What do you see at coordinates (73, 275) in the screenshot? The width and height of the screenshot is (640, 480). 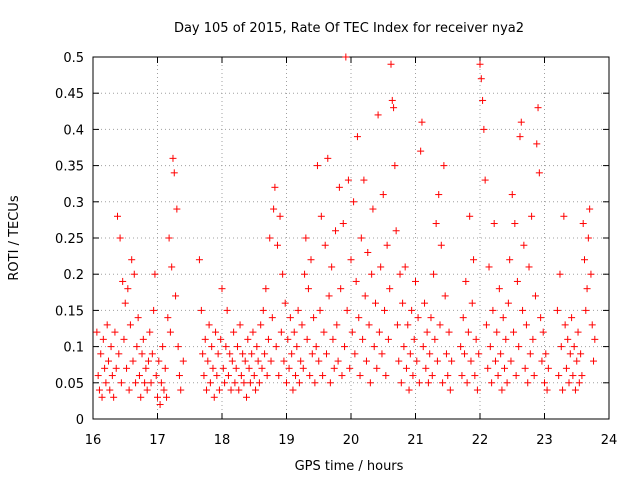 I see `y-tick-label: 0.2` at bounding box center [73, 275].